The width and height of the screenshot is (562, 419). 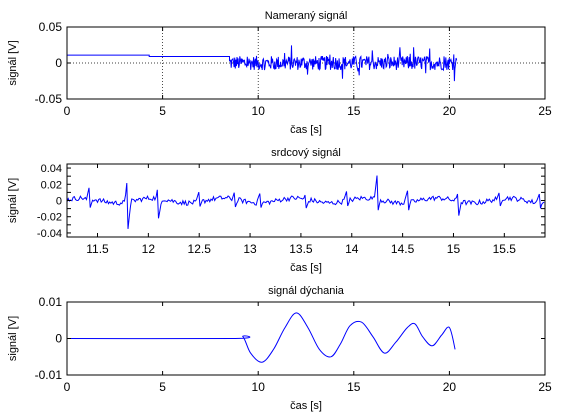 I want to click on y-tick-label: 0.04, so click(x=51, y=169).